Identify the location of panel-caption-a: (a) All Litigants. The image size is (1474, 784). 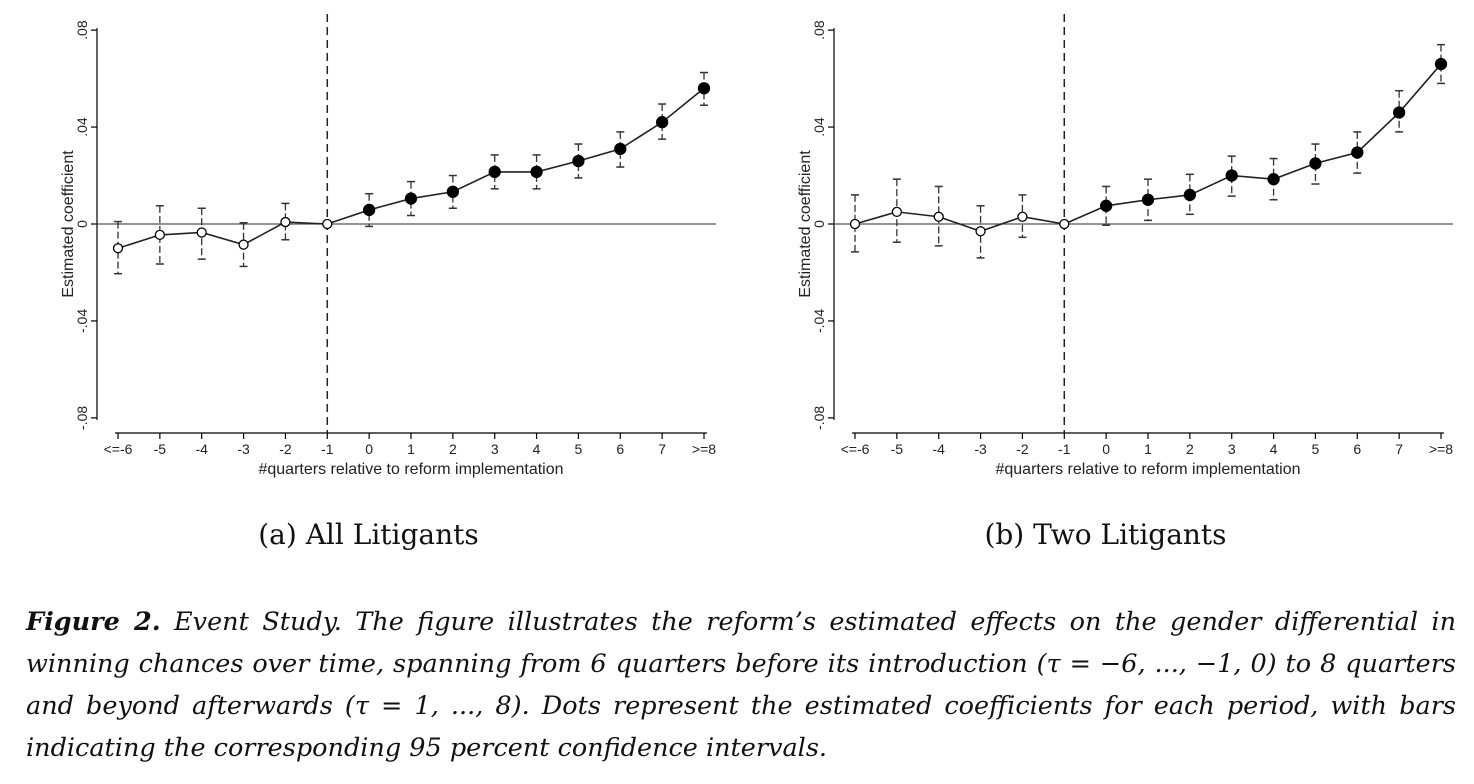
(368, 534).